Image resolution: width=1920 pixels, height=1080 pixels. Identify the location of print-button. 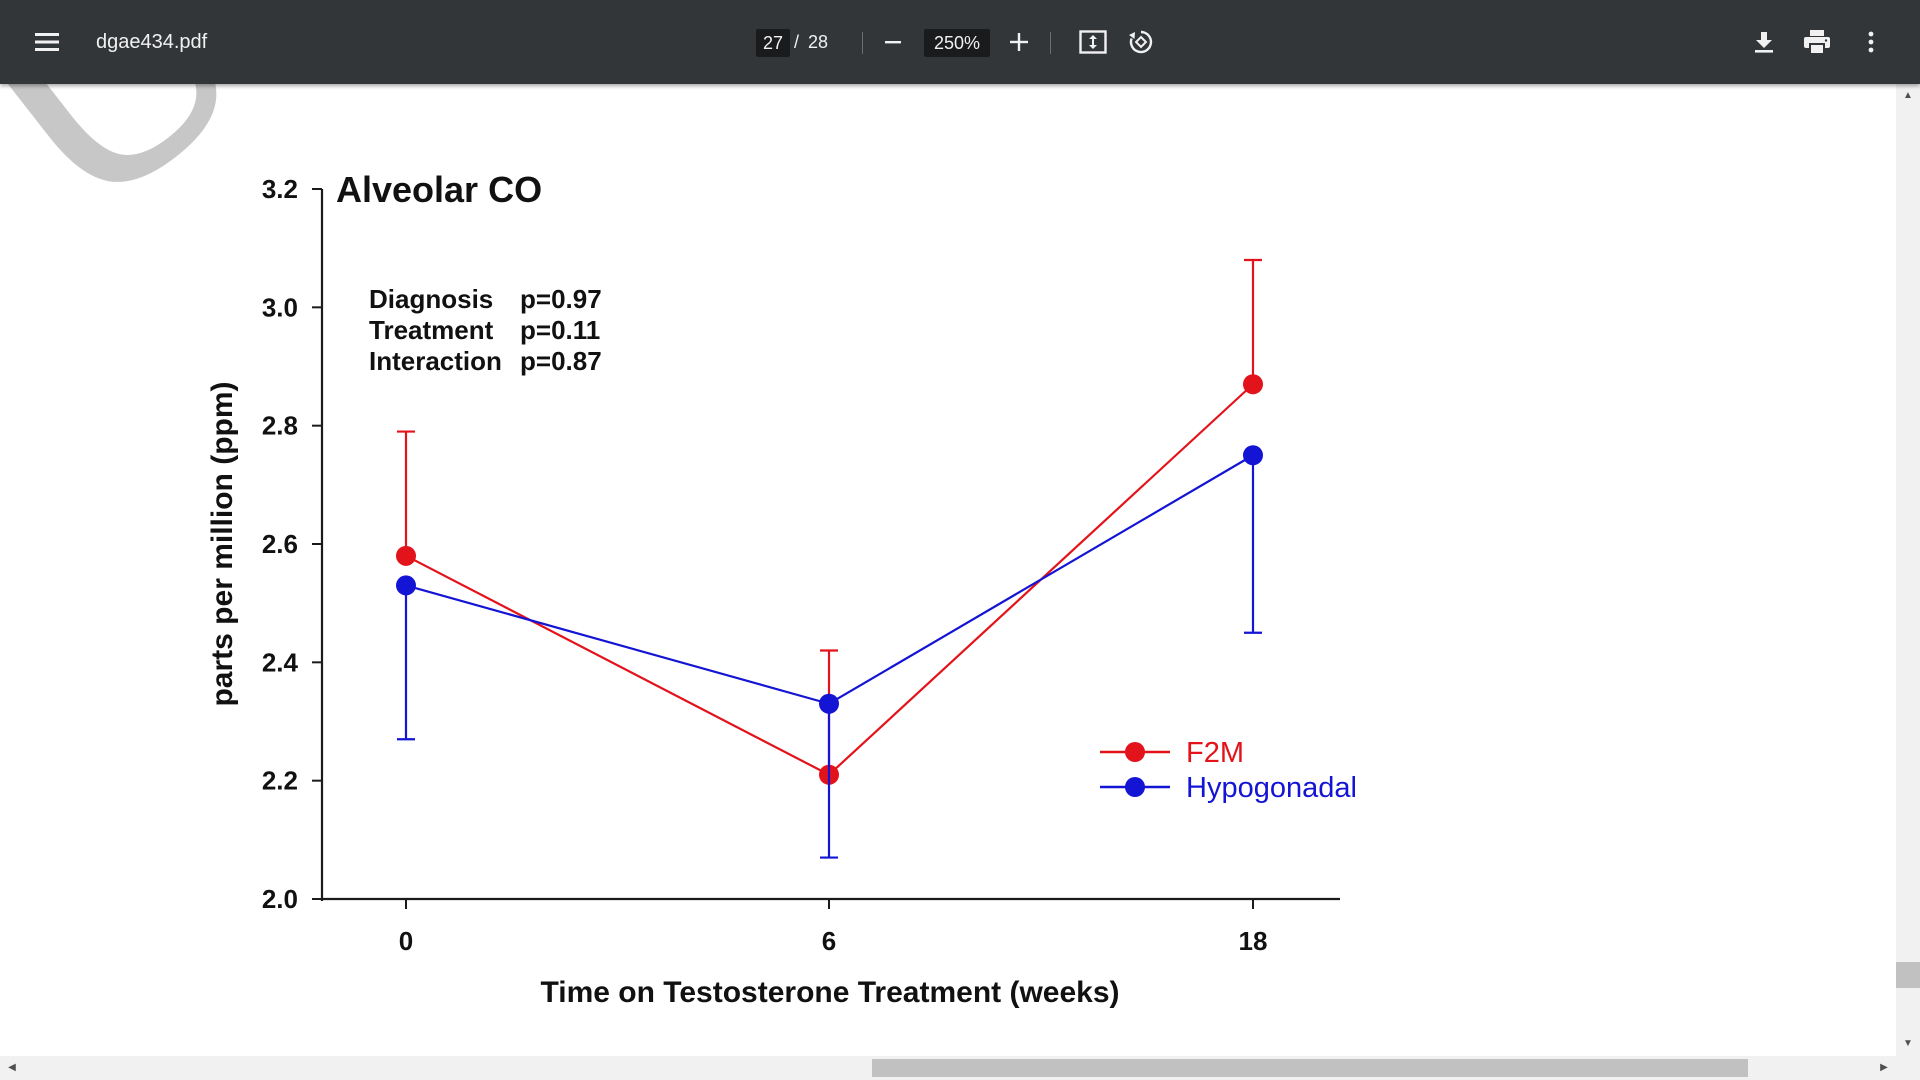
(1817, 42).